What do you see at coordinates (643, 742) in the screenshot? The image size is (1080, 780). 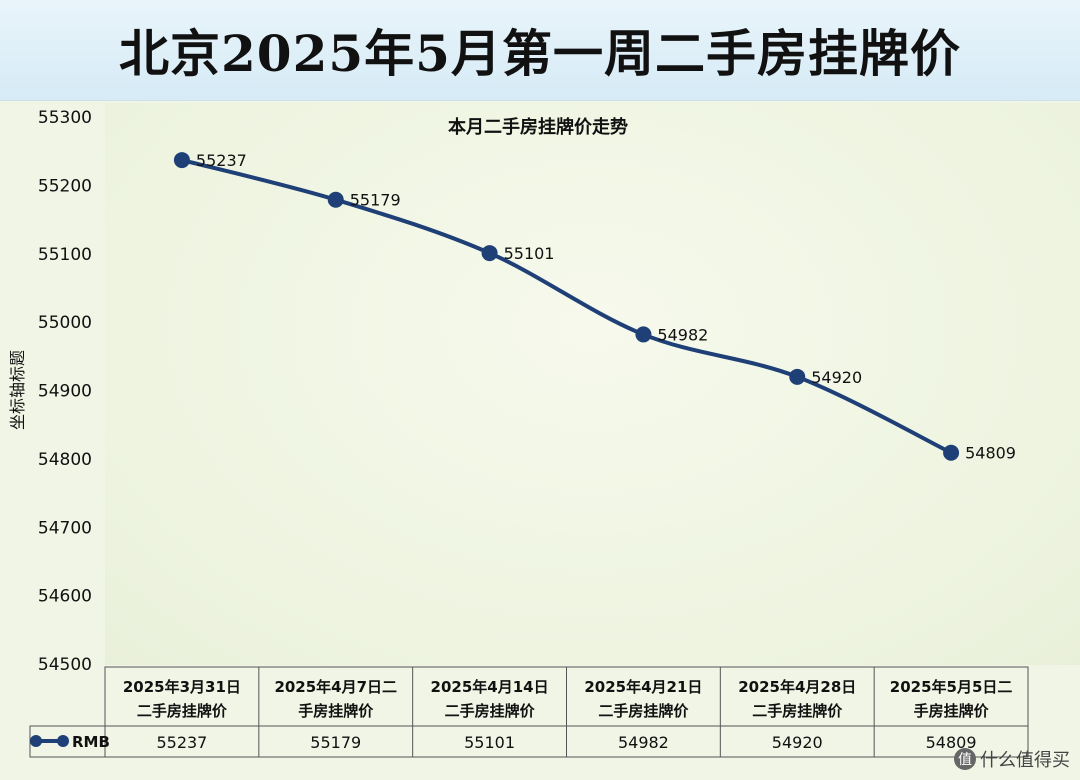 I see `data-table-value: 54982` at bounding box center [643, 742].